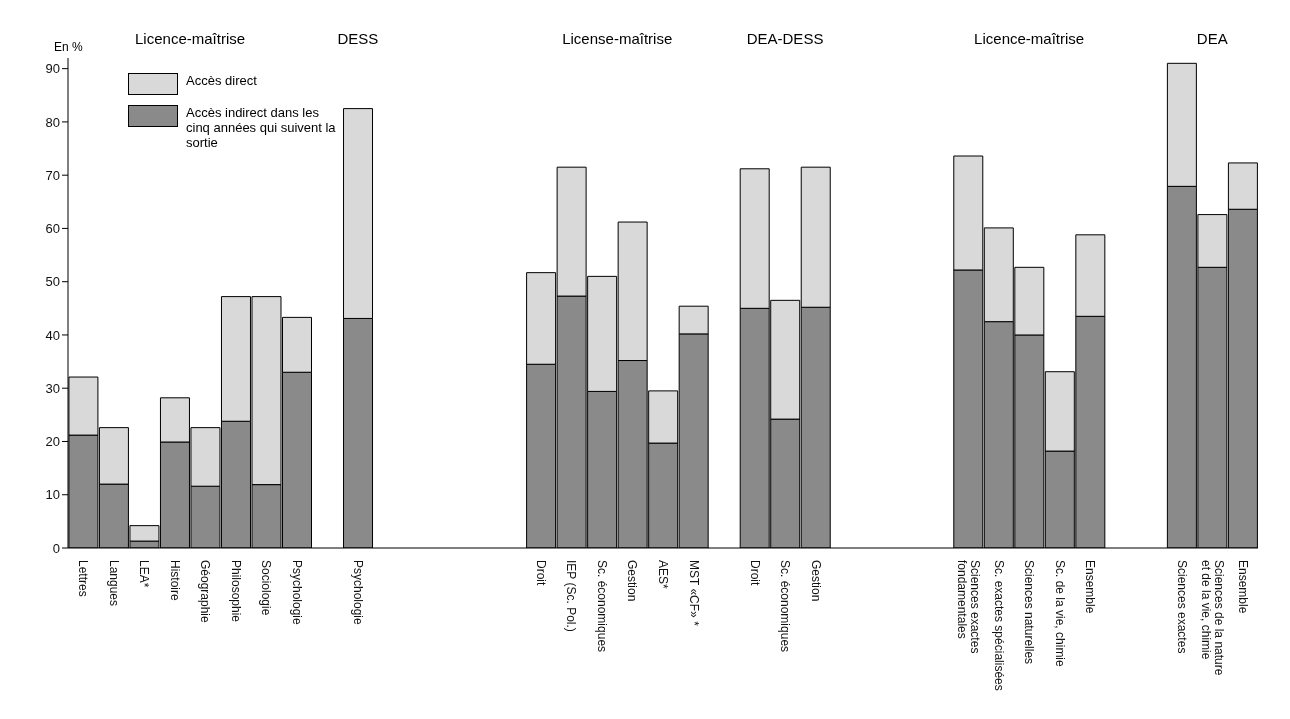 This screenshot has width=1290, height=719. Describe the element at coordinates (144, 574) in the screenshot. I see `x-tick-label: LEA*` at that location.